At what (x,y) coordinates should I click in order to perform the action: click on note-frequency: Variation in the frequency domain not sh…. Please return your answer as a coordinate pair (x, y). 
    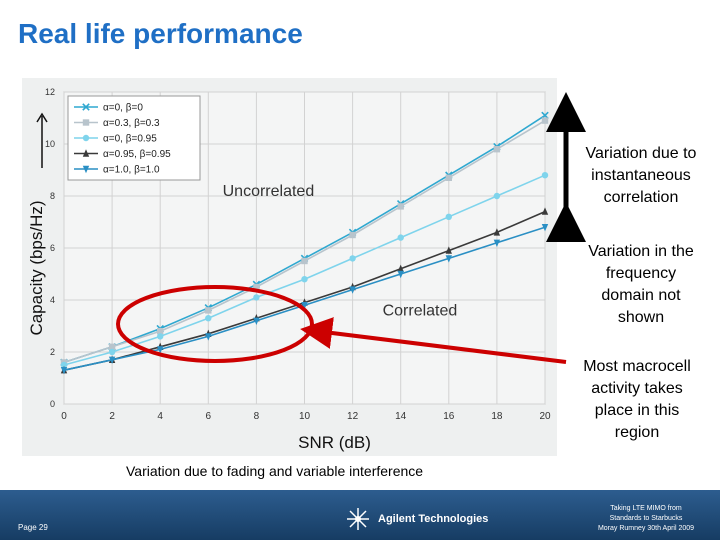
    Looking at the image, I should click on (641, 285).